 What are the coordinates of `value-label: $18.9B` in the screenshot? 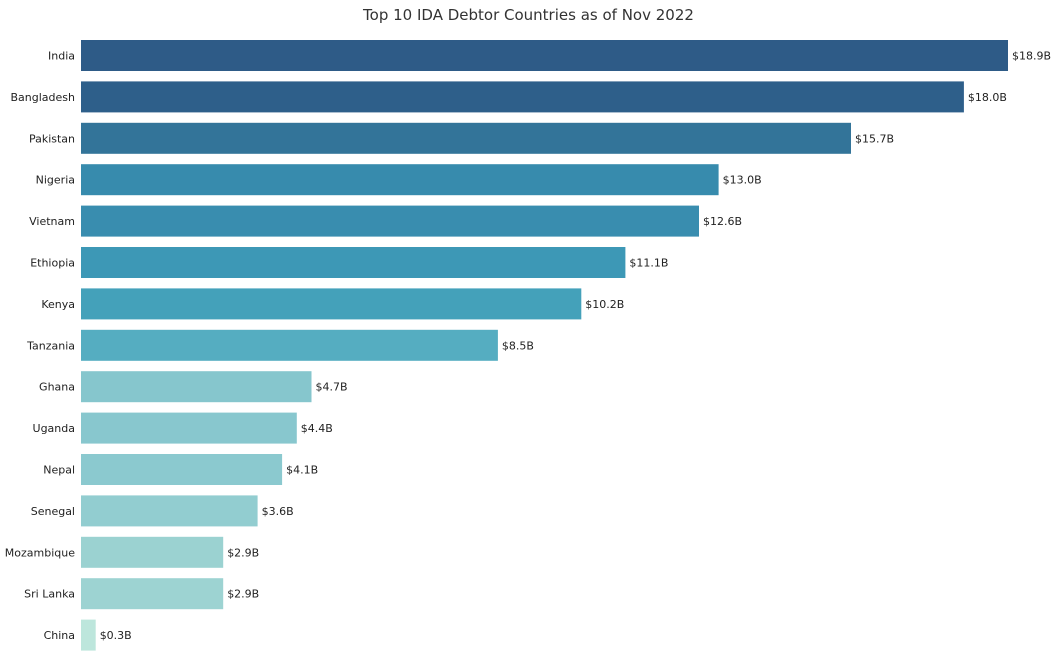 It's located at (1031, 56).